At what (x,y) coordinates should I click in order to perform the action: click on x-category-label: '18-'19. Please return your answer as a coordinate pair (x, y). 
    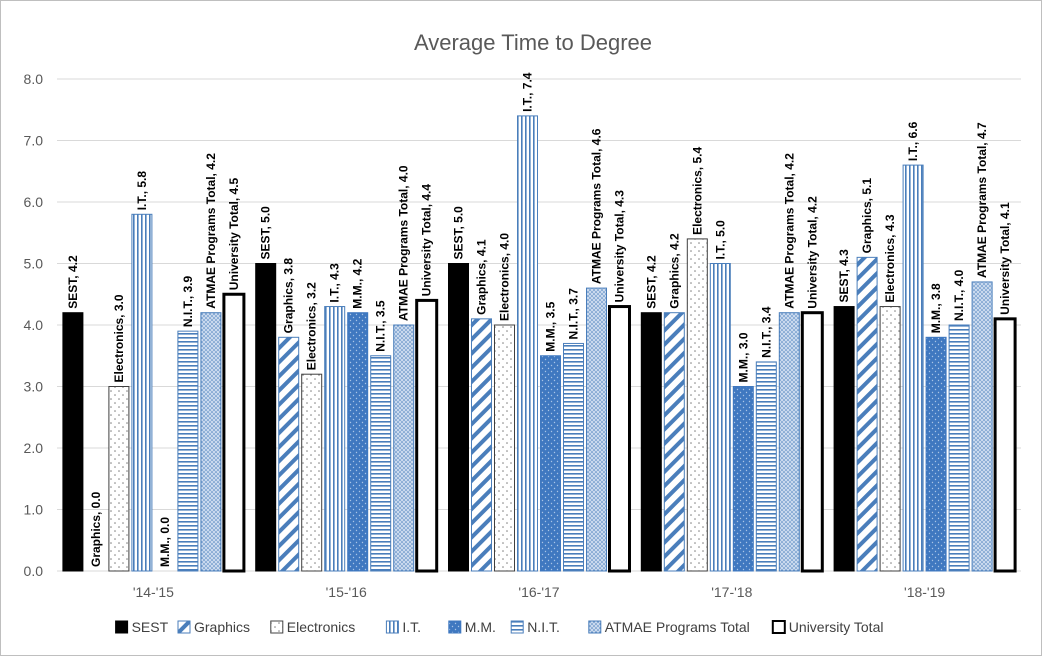
    Looking at the image, I should click on (924, 592).